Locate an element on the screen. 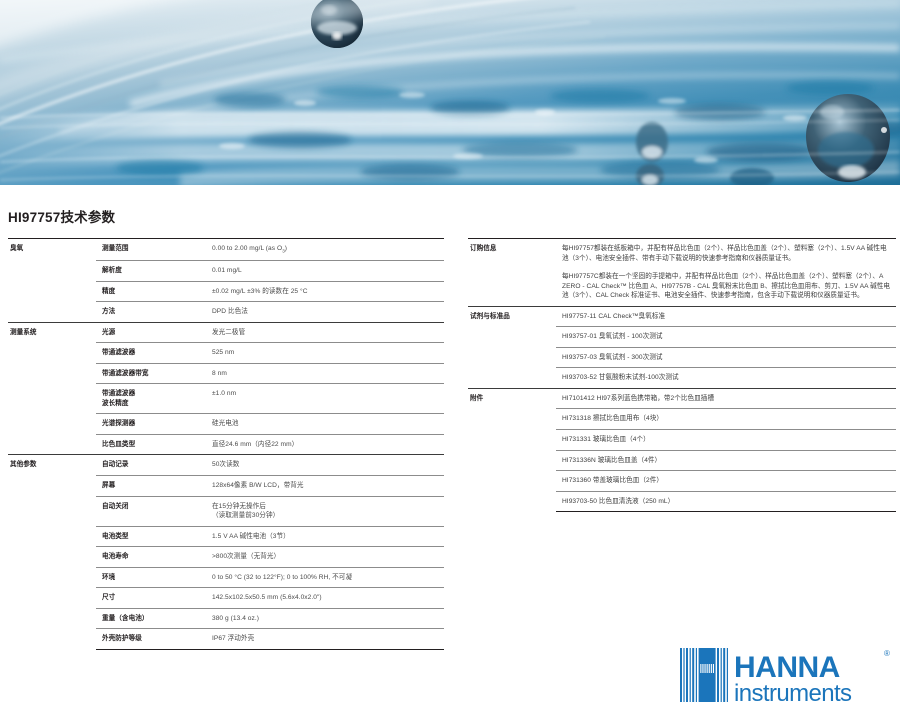 The image size is (900, 714). table-row: 屏幕 128x64像素 B/W LCD，带背光 is located at coordinates (226, 485).